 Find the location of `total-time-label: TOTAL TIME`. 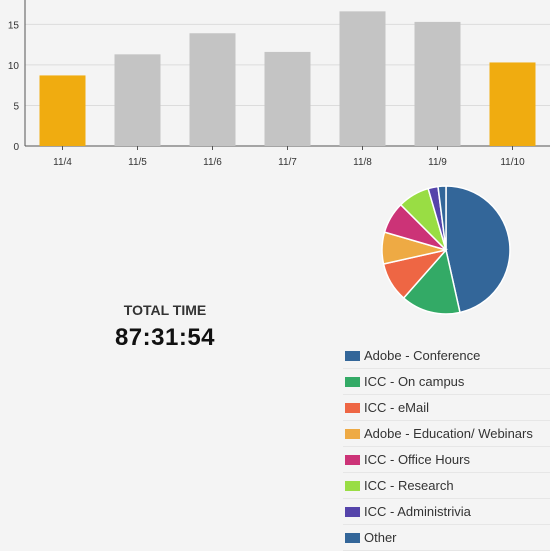

total-time-label: TOTAL TIME is located at coordinates (165, 310).